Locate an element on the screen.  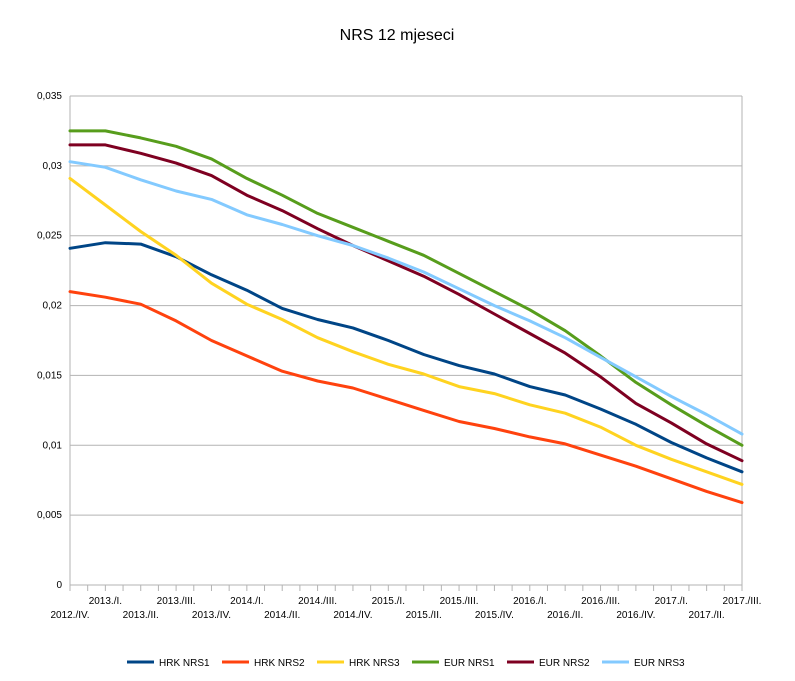
y-tick-label: 0 is located at coordinates (59, 585).